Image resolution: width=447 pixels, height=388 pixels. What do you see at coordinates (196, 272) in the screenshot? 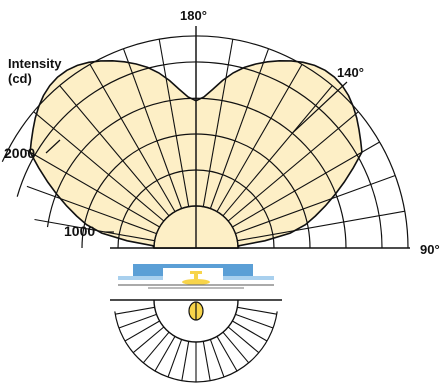
I see `fixture-lamp` at bounding box center [196, 272].